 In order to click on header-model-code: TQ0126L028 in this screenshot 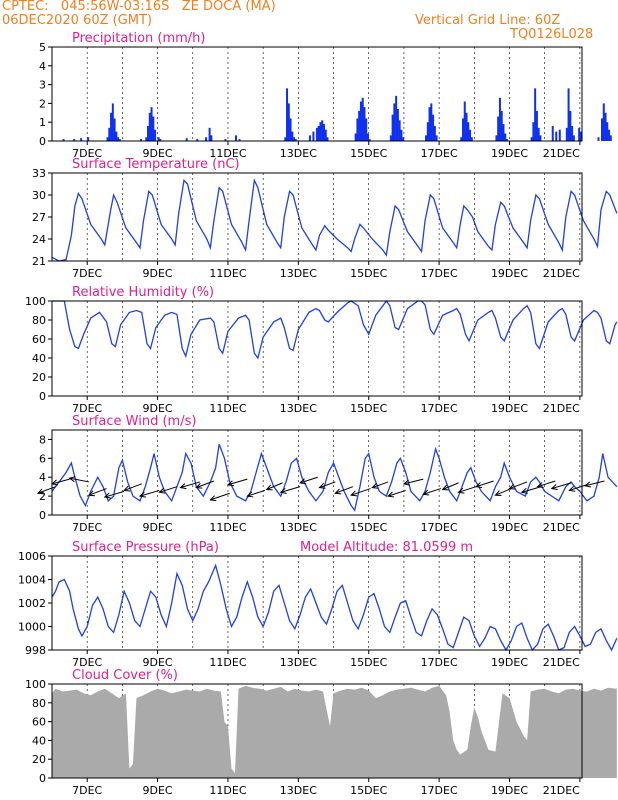, I will do `click(552, 34)`.